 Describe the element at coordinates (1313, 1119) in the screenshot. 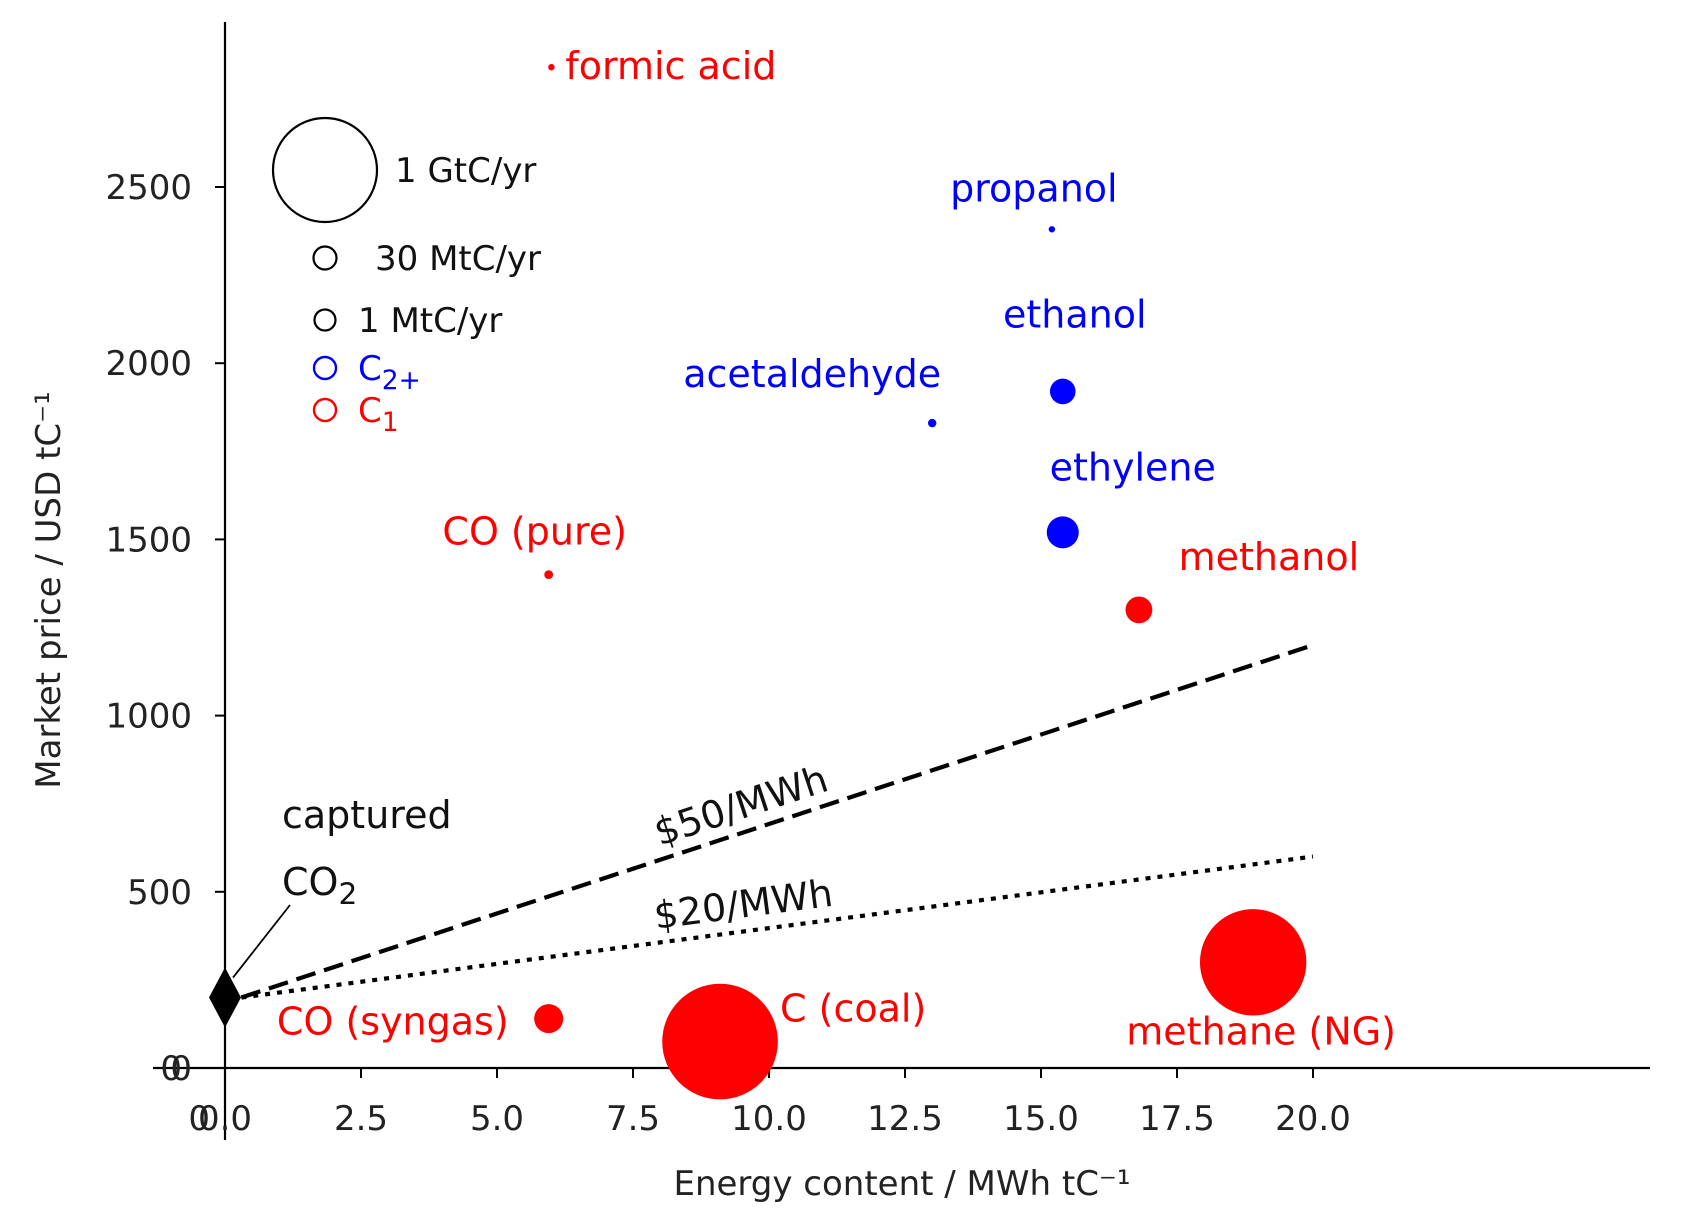

I see `x-tick-label: 20.0` at that location.